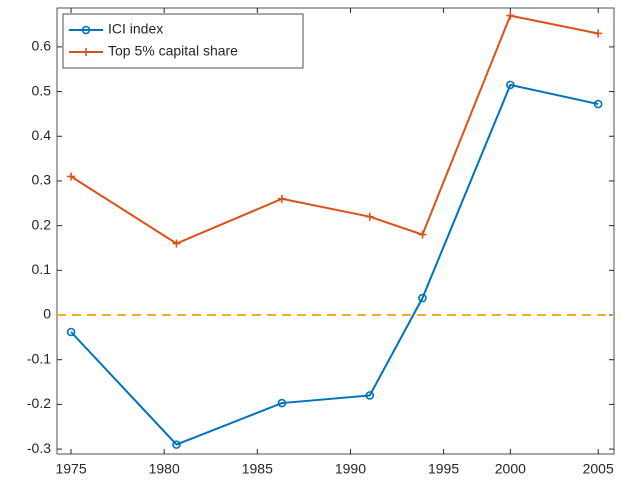 This screenshot has height=491, width=622. Describe the element at coordinates (42, 46) in the screenshot. I see `y-tick-label: 0.6` at that location.